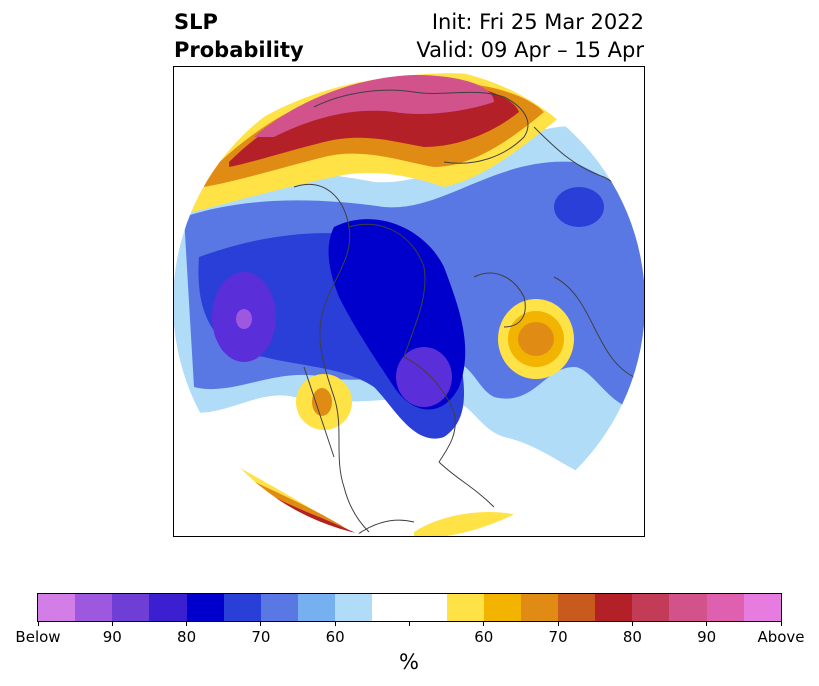  I want to click on colorbar-unit: %, so click(409, 662).